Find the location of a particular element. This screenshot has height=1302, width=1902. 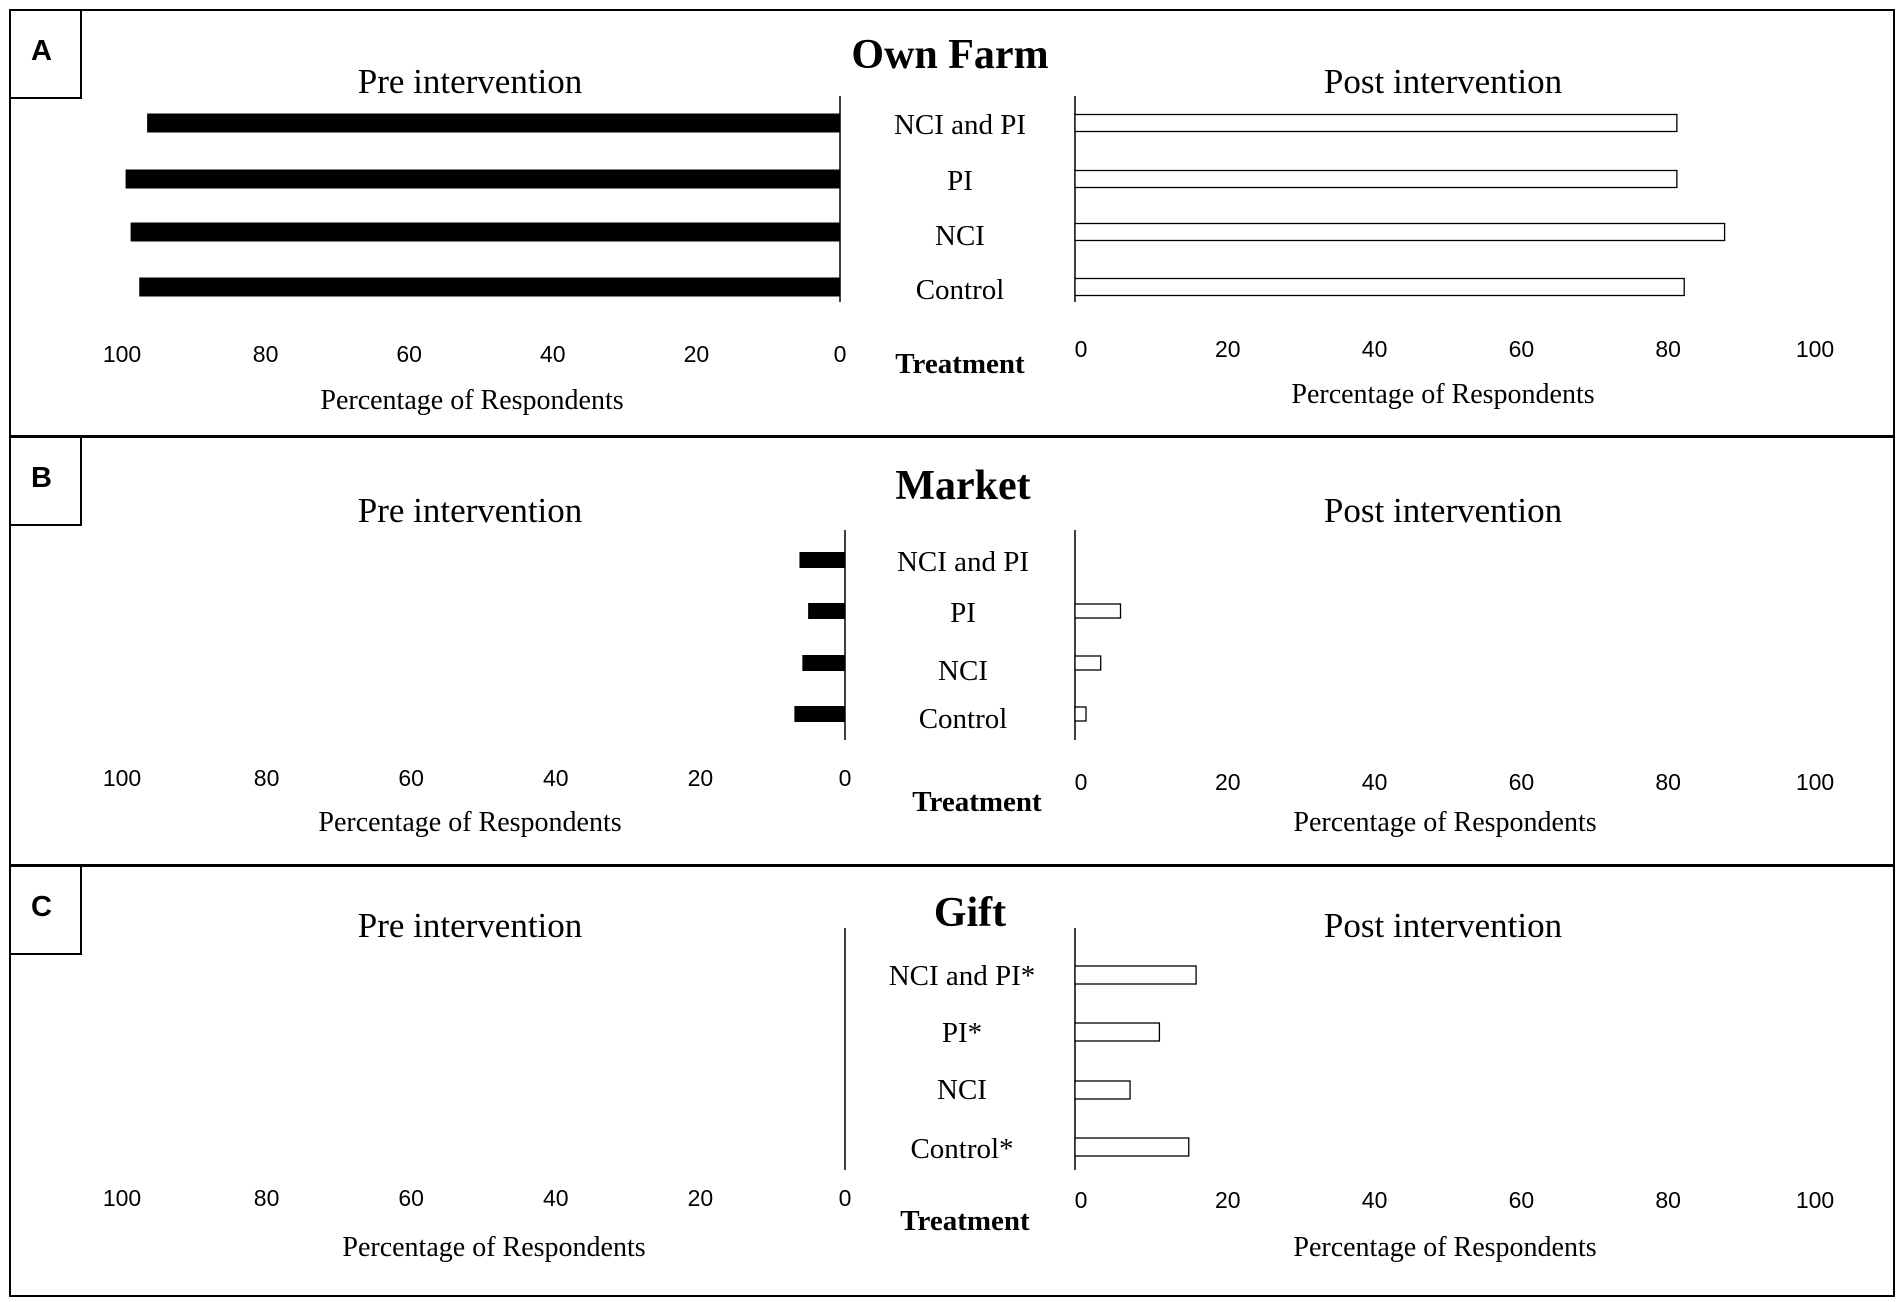

chart-title: Gift is located at coordinates (970, 913).